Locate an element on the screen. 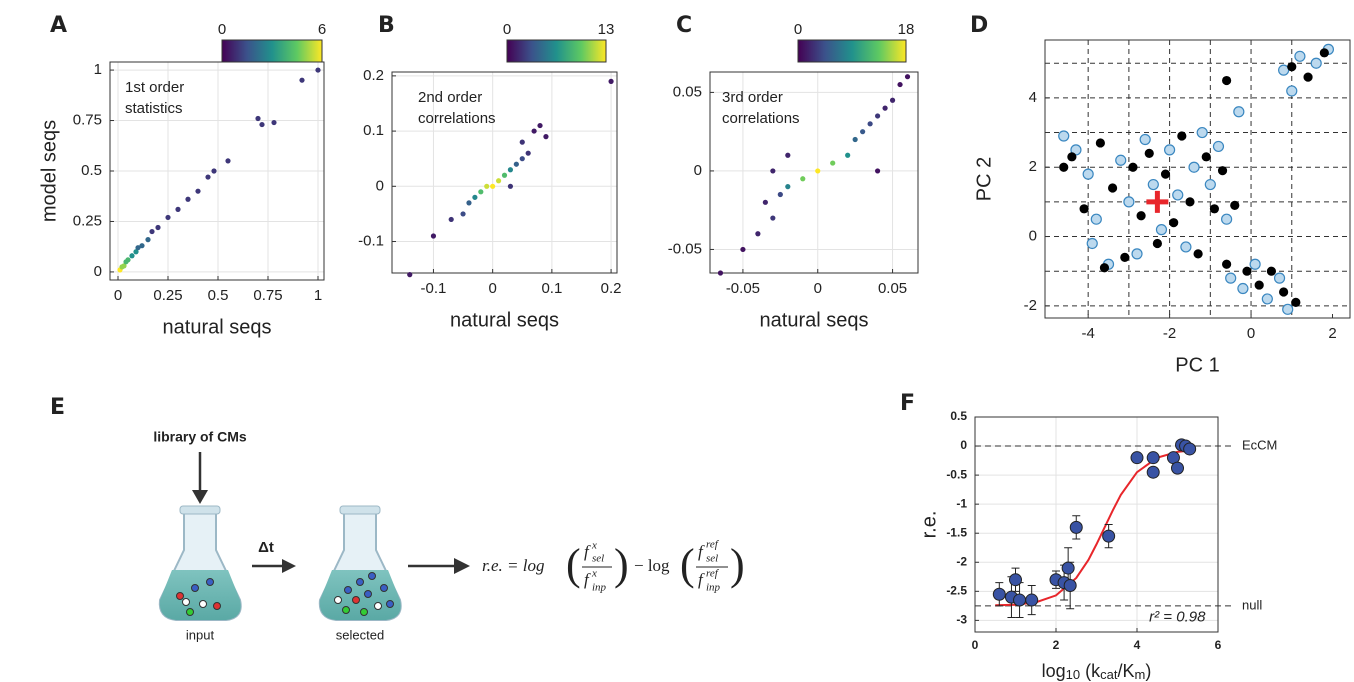 This screenshot has height=682, width=1354. x-axis-label-part: cat is located at coordinates (1109, 674).